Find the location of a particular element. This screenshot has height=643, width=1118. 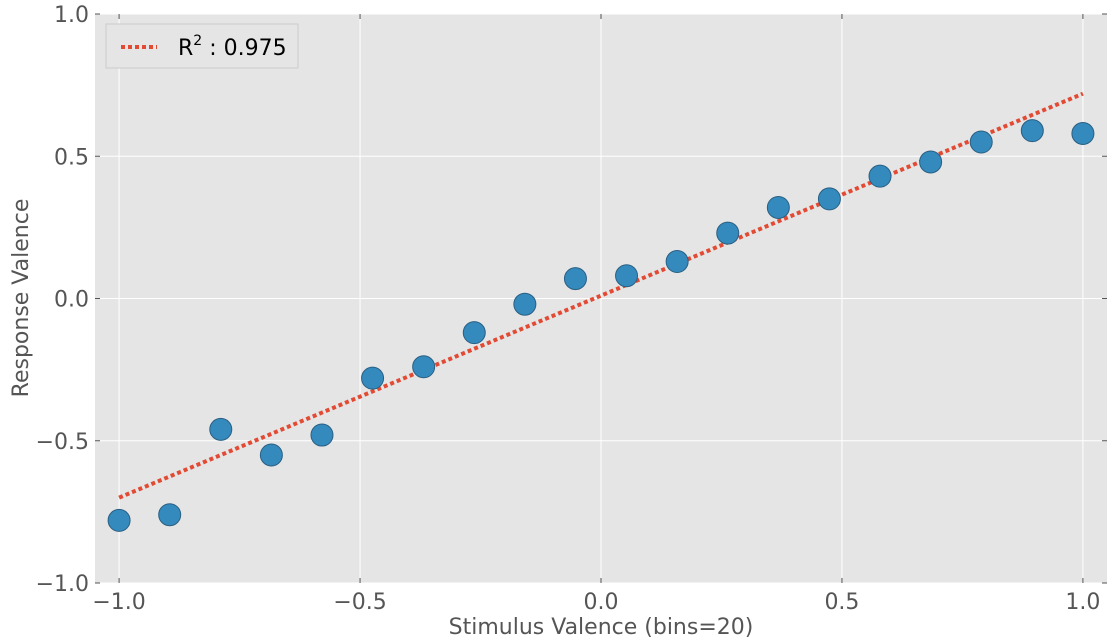

legend-label: R2 : 0.975 is located at coordinates (232, 47).